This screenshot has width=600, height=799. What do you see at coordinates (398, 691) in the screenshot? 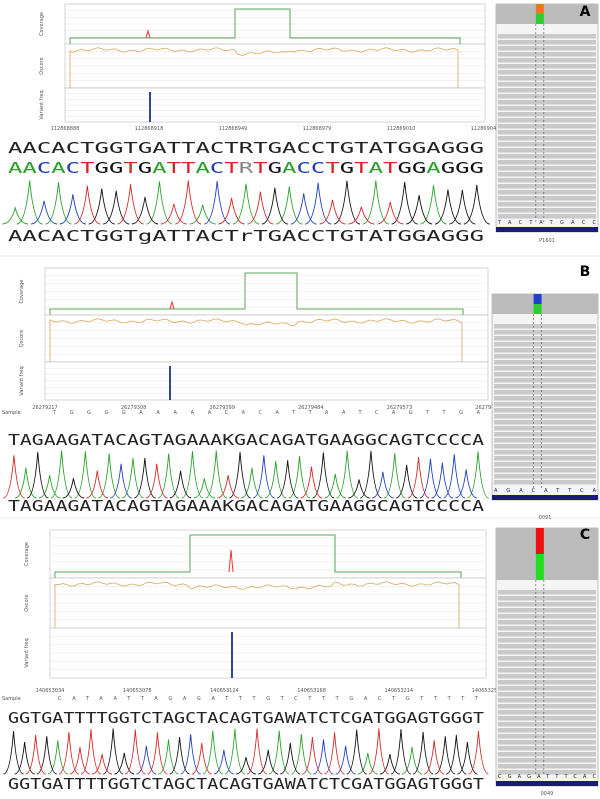
I see `coordinate: 140653214` at bounding box center [398, 691].